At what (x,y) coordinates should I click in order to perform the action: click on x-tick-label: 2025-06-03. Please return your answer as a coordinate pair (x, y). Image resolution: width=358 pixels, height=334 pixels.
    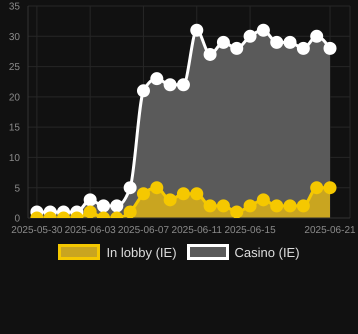
    Looking at the image, I should click on (90, 230).